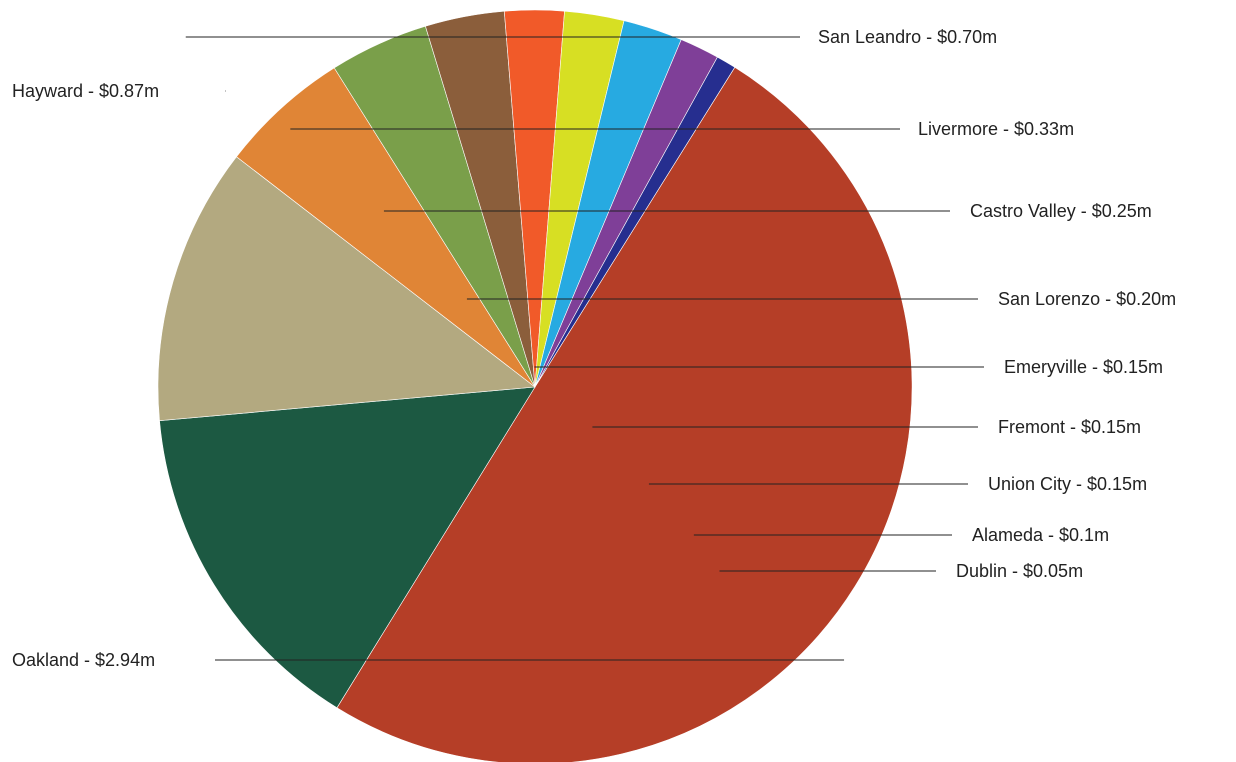 This screenshot has height=762, width=1236. What do you see at coordinates (996, 129) in the screenshot?
I see `slice-label-livermore: Livermore - $0.33m` at bounding box center [996, 129].